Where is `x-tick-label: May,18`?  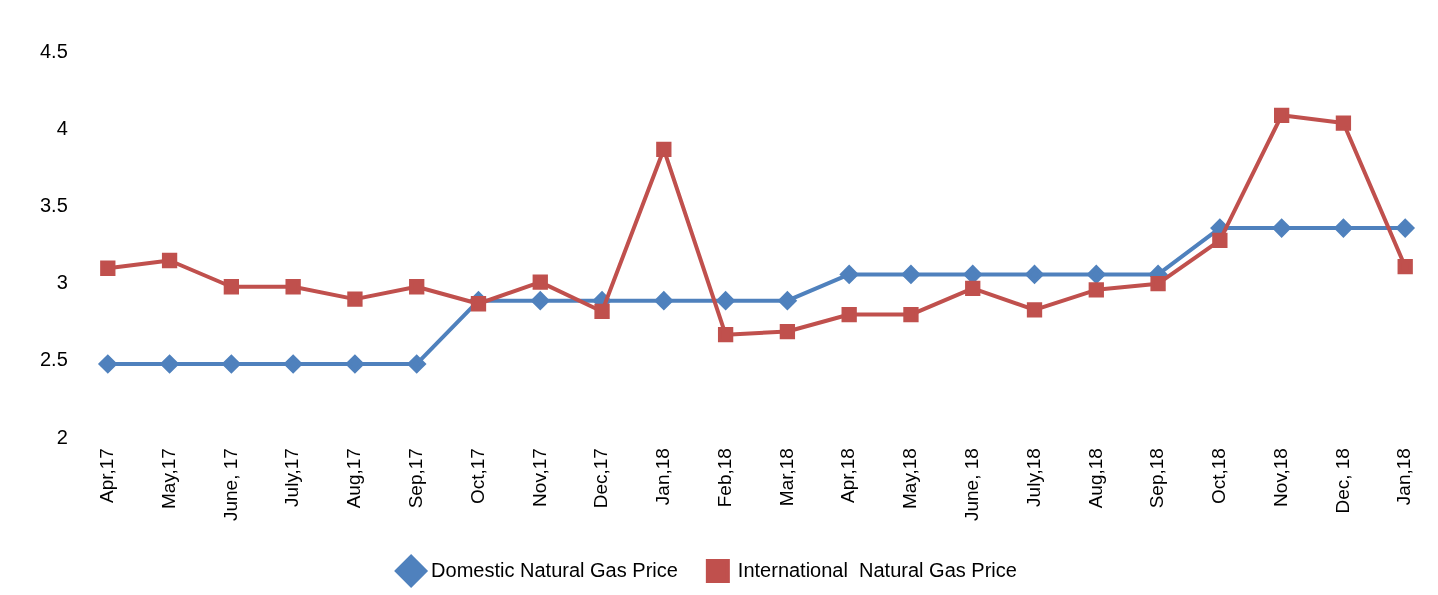
x-tick-label: May,18 is located at coordinates (910, 479).